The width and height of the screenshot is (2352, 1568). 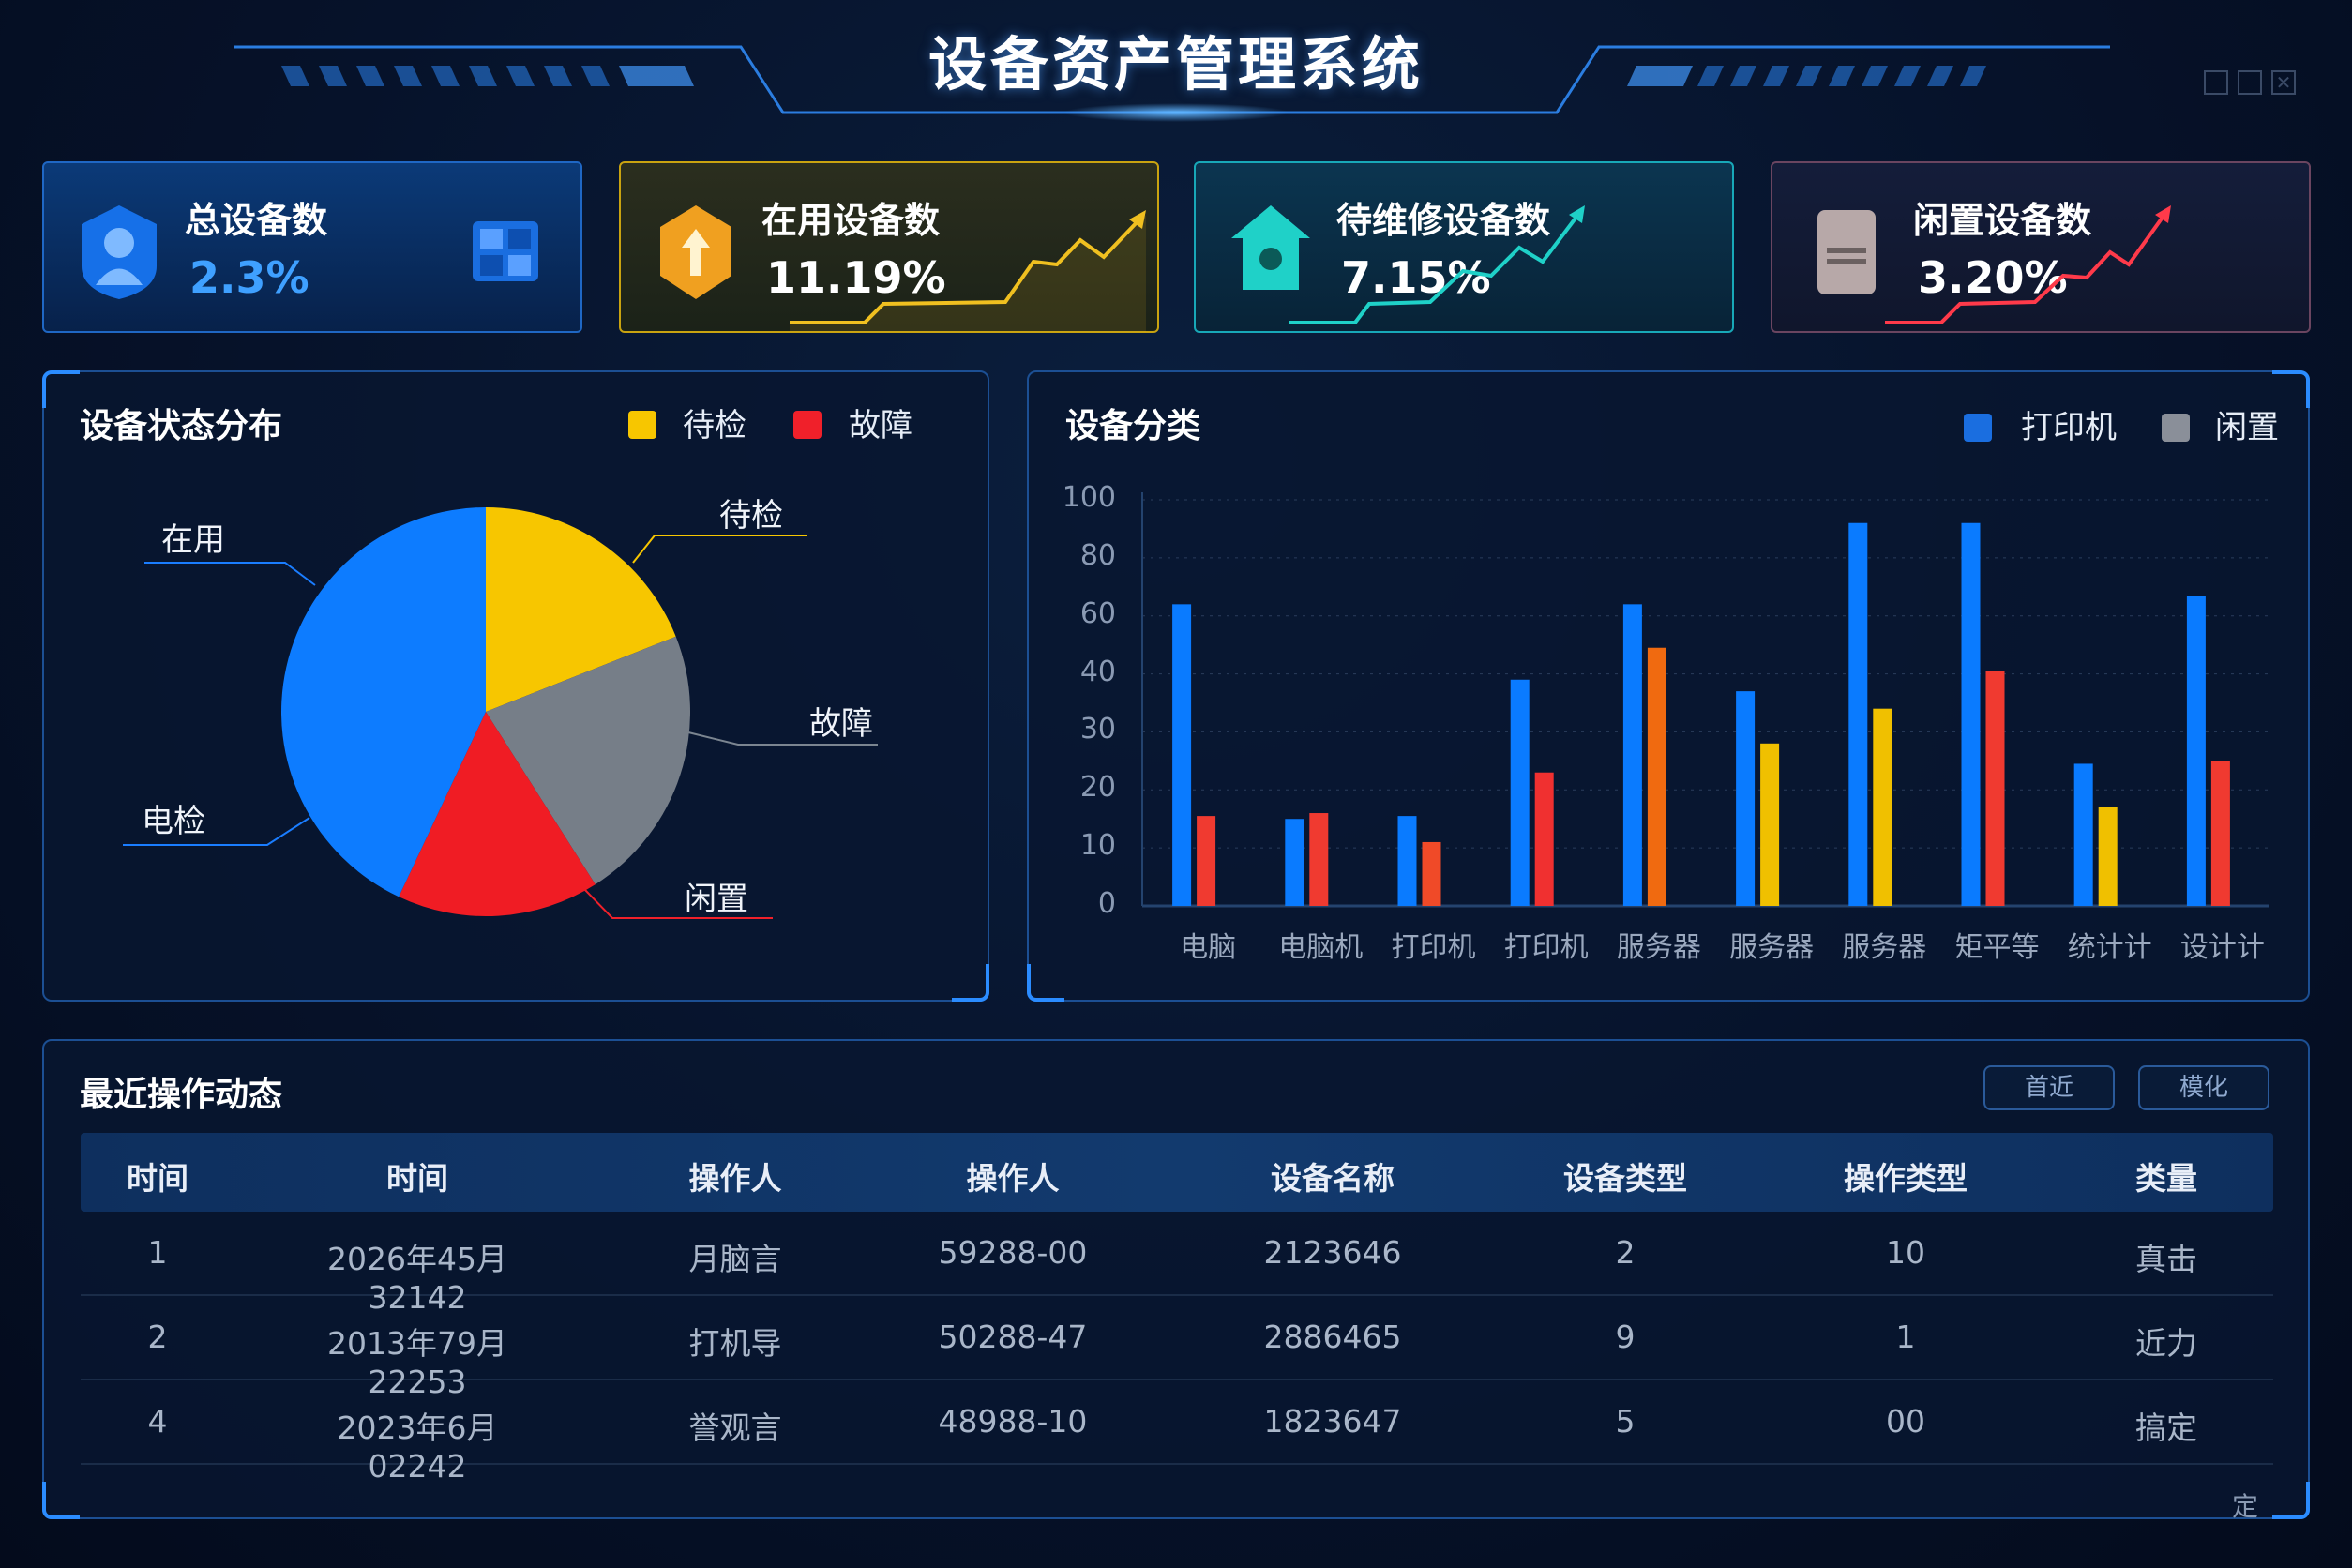 What do you see at coordinates (1133, 426) in the screenshot?
I see `panel-title: 设备分类` at bounding box center [1133, 426].